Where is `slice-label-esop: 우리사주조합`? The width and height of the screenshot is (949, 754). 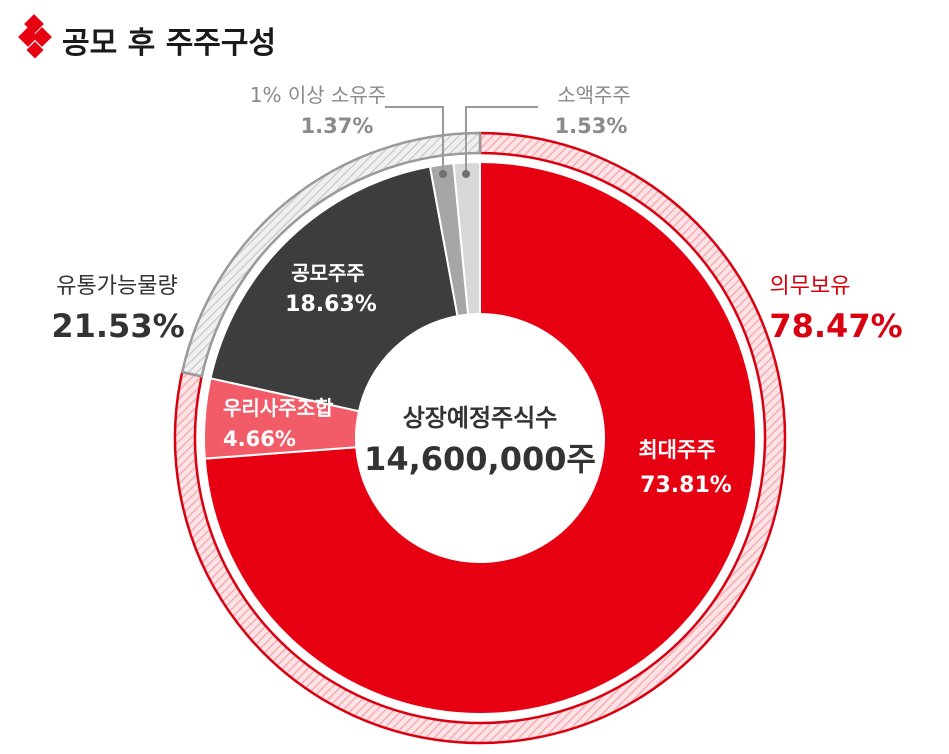 slice-label-esop: 우리사주조합 is located at coordinates (278, 408).